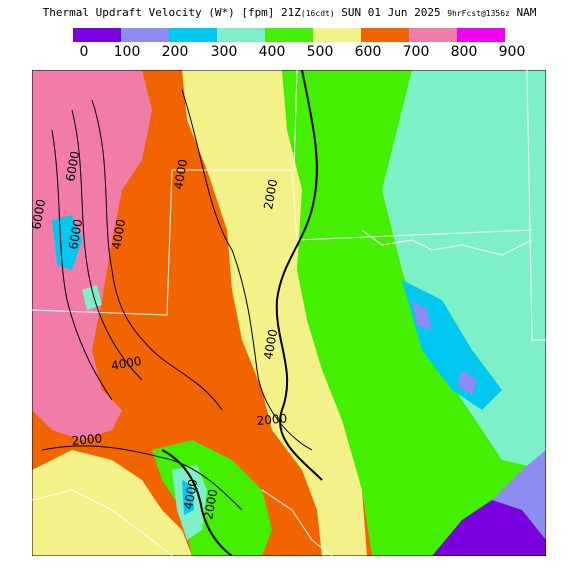  Describe the element at coordinates (87, 439) in the screenshot. I see `contour-label-10: 2000` at that location.